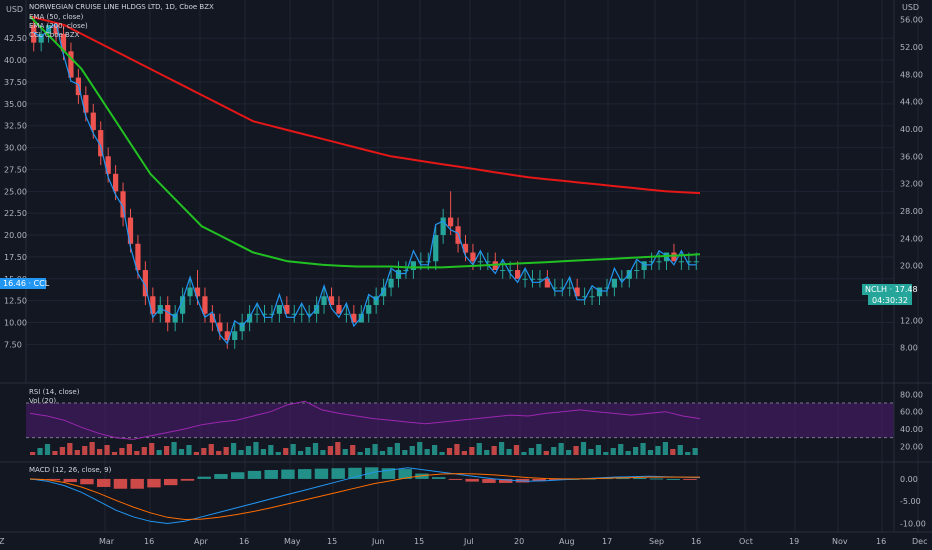 Image resolution: width=932 pixels, height=550 pixels. Describe the element at coordinates (911, 238) in the screenshot. I see `right-tick-label: 24.00` at that location.